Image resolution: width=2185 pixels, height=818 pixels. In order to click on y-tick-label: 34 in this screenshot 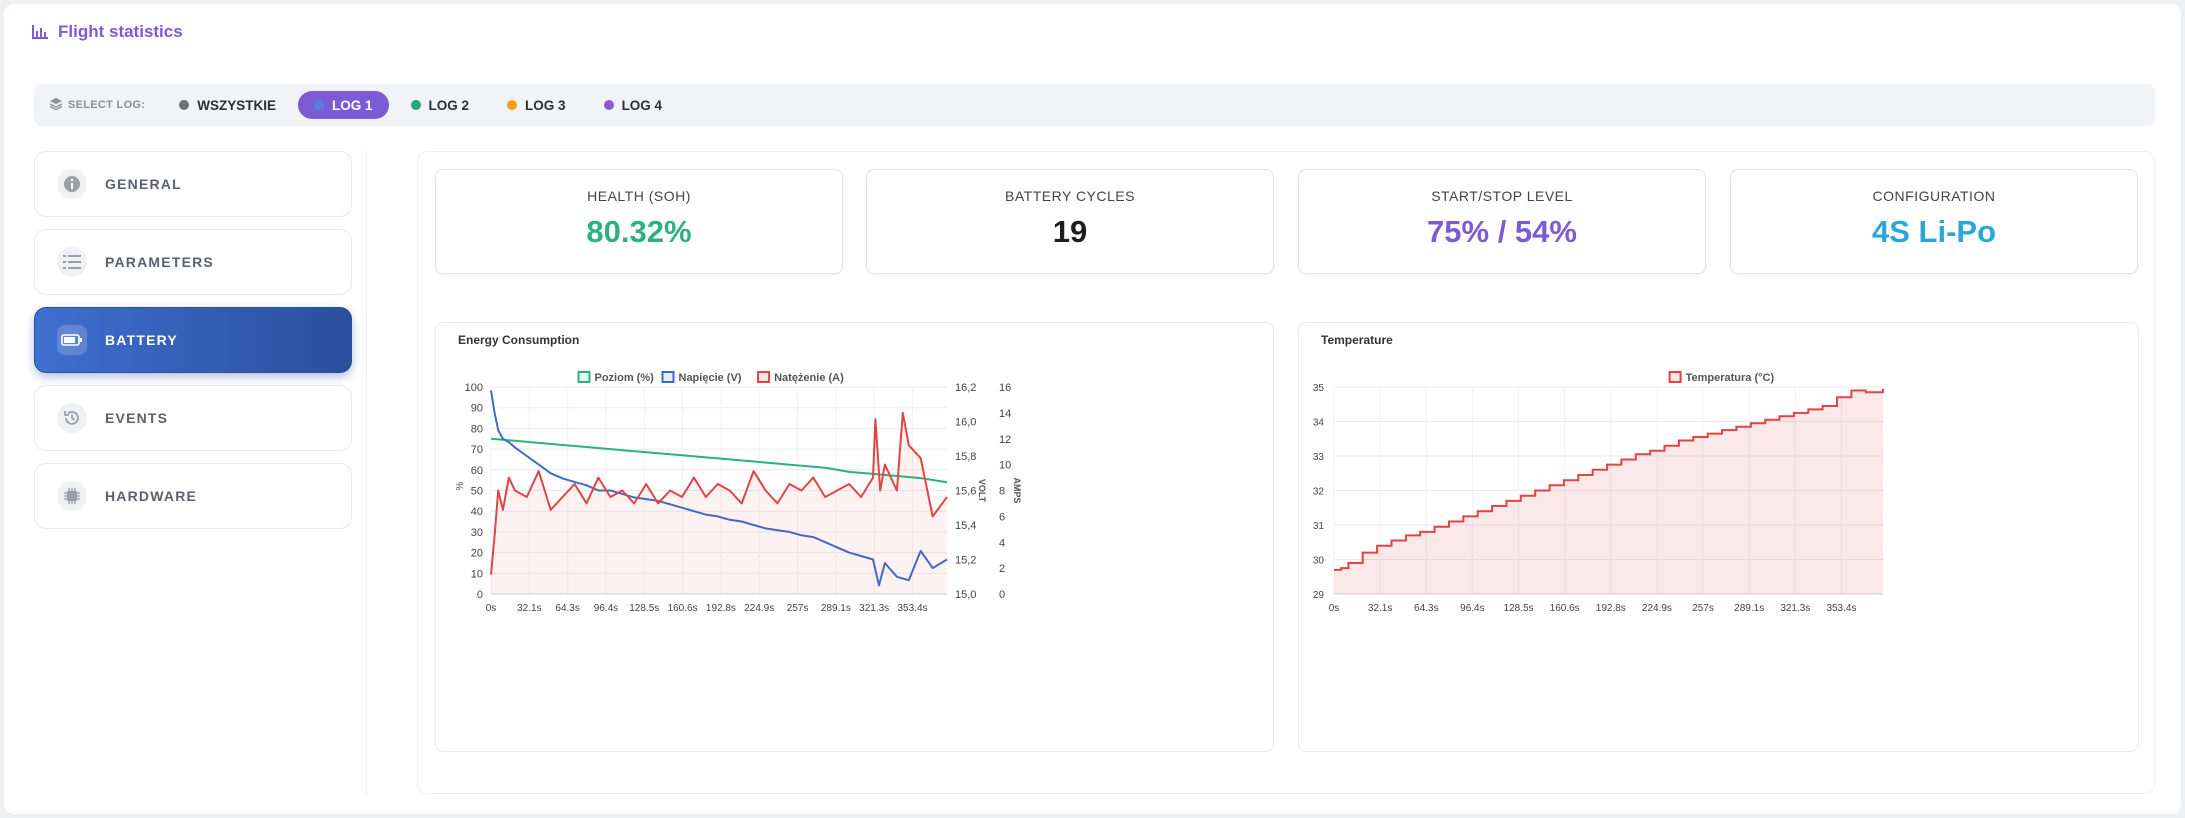, I will do `click(1319, 423)`.